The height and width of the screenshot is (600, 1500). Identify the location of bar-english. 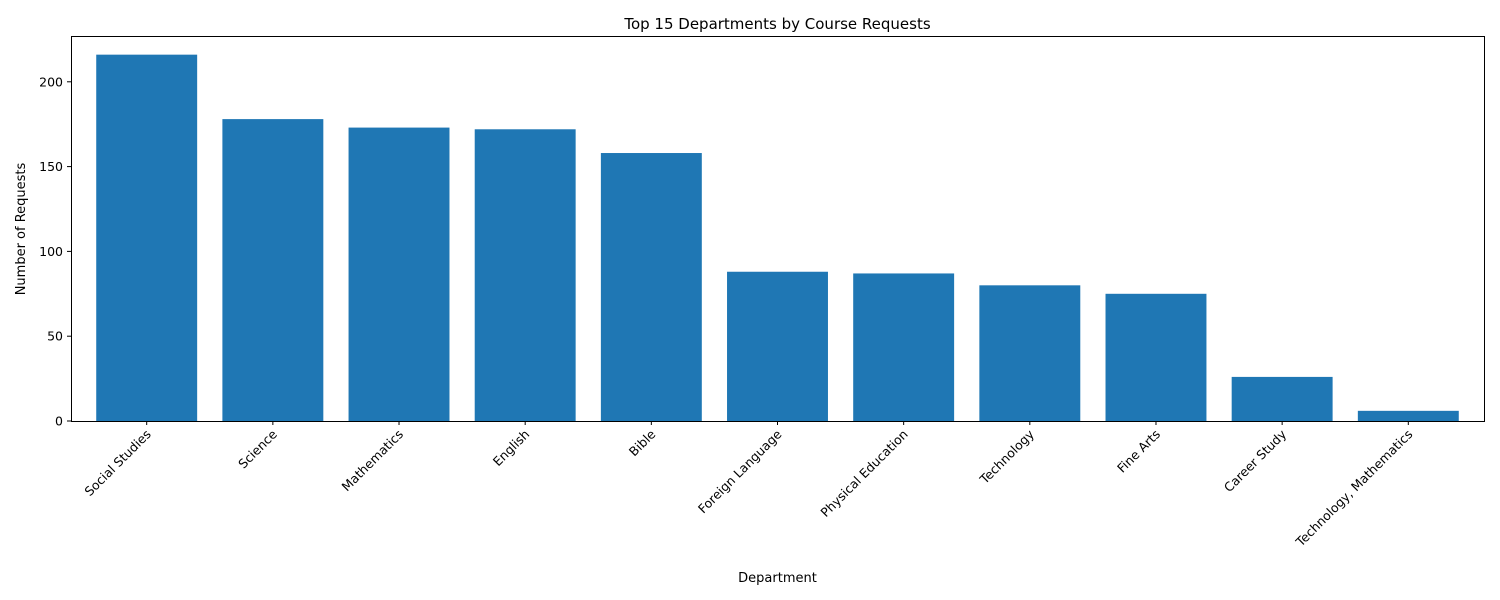
(525, 275).